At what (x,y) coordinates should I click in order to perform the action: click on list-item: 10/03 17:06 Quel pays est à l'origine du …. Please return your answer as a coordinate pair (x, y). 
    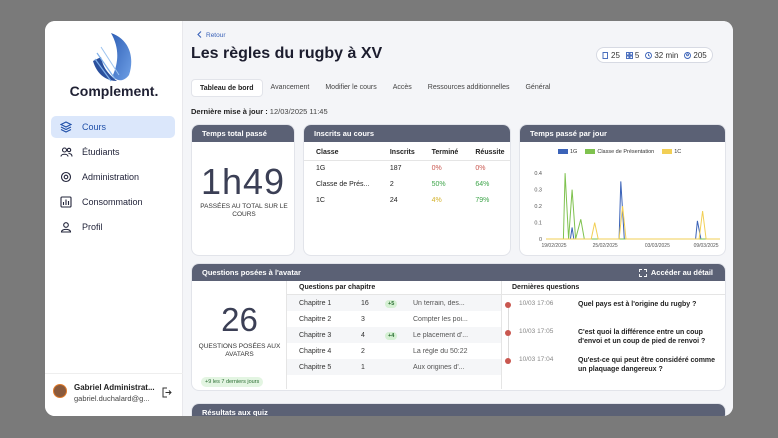
    Looking at the image, I should click on (613, 316).